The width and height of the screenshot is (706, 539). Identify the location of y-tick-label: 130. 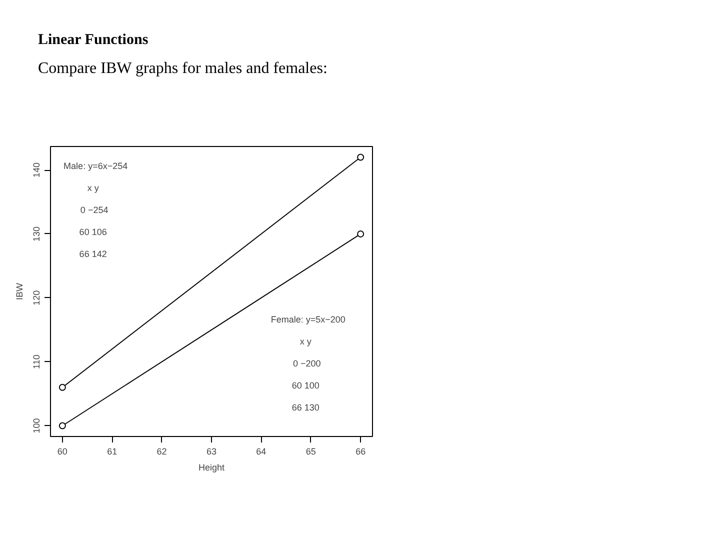
(37, 234).